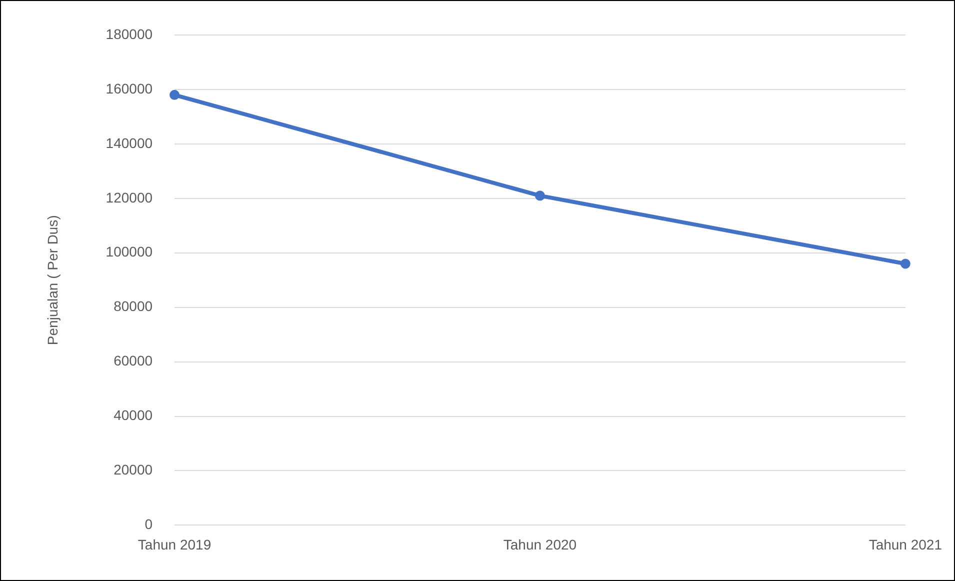 This screenshot has height=581, width=955. Describe the element at coordinates (148, 524) in the screenshot. I see `y-tick-label: 0` at that location.